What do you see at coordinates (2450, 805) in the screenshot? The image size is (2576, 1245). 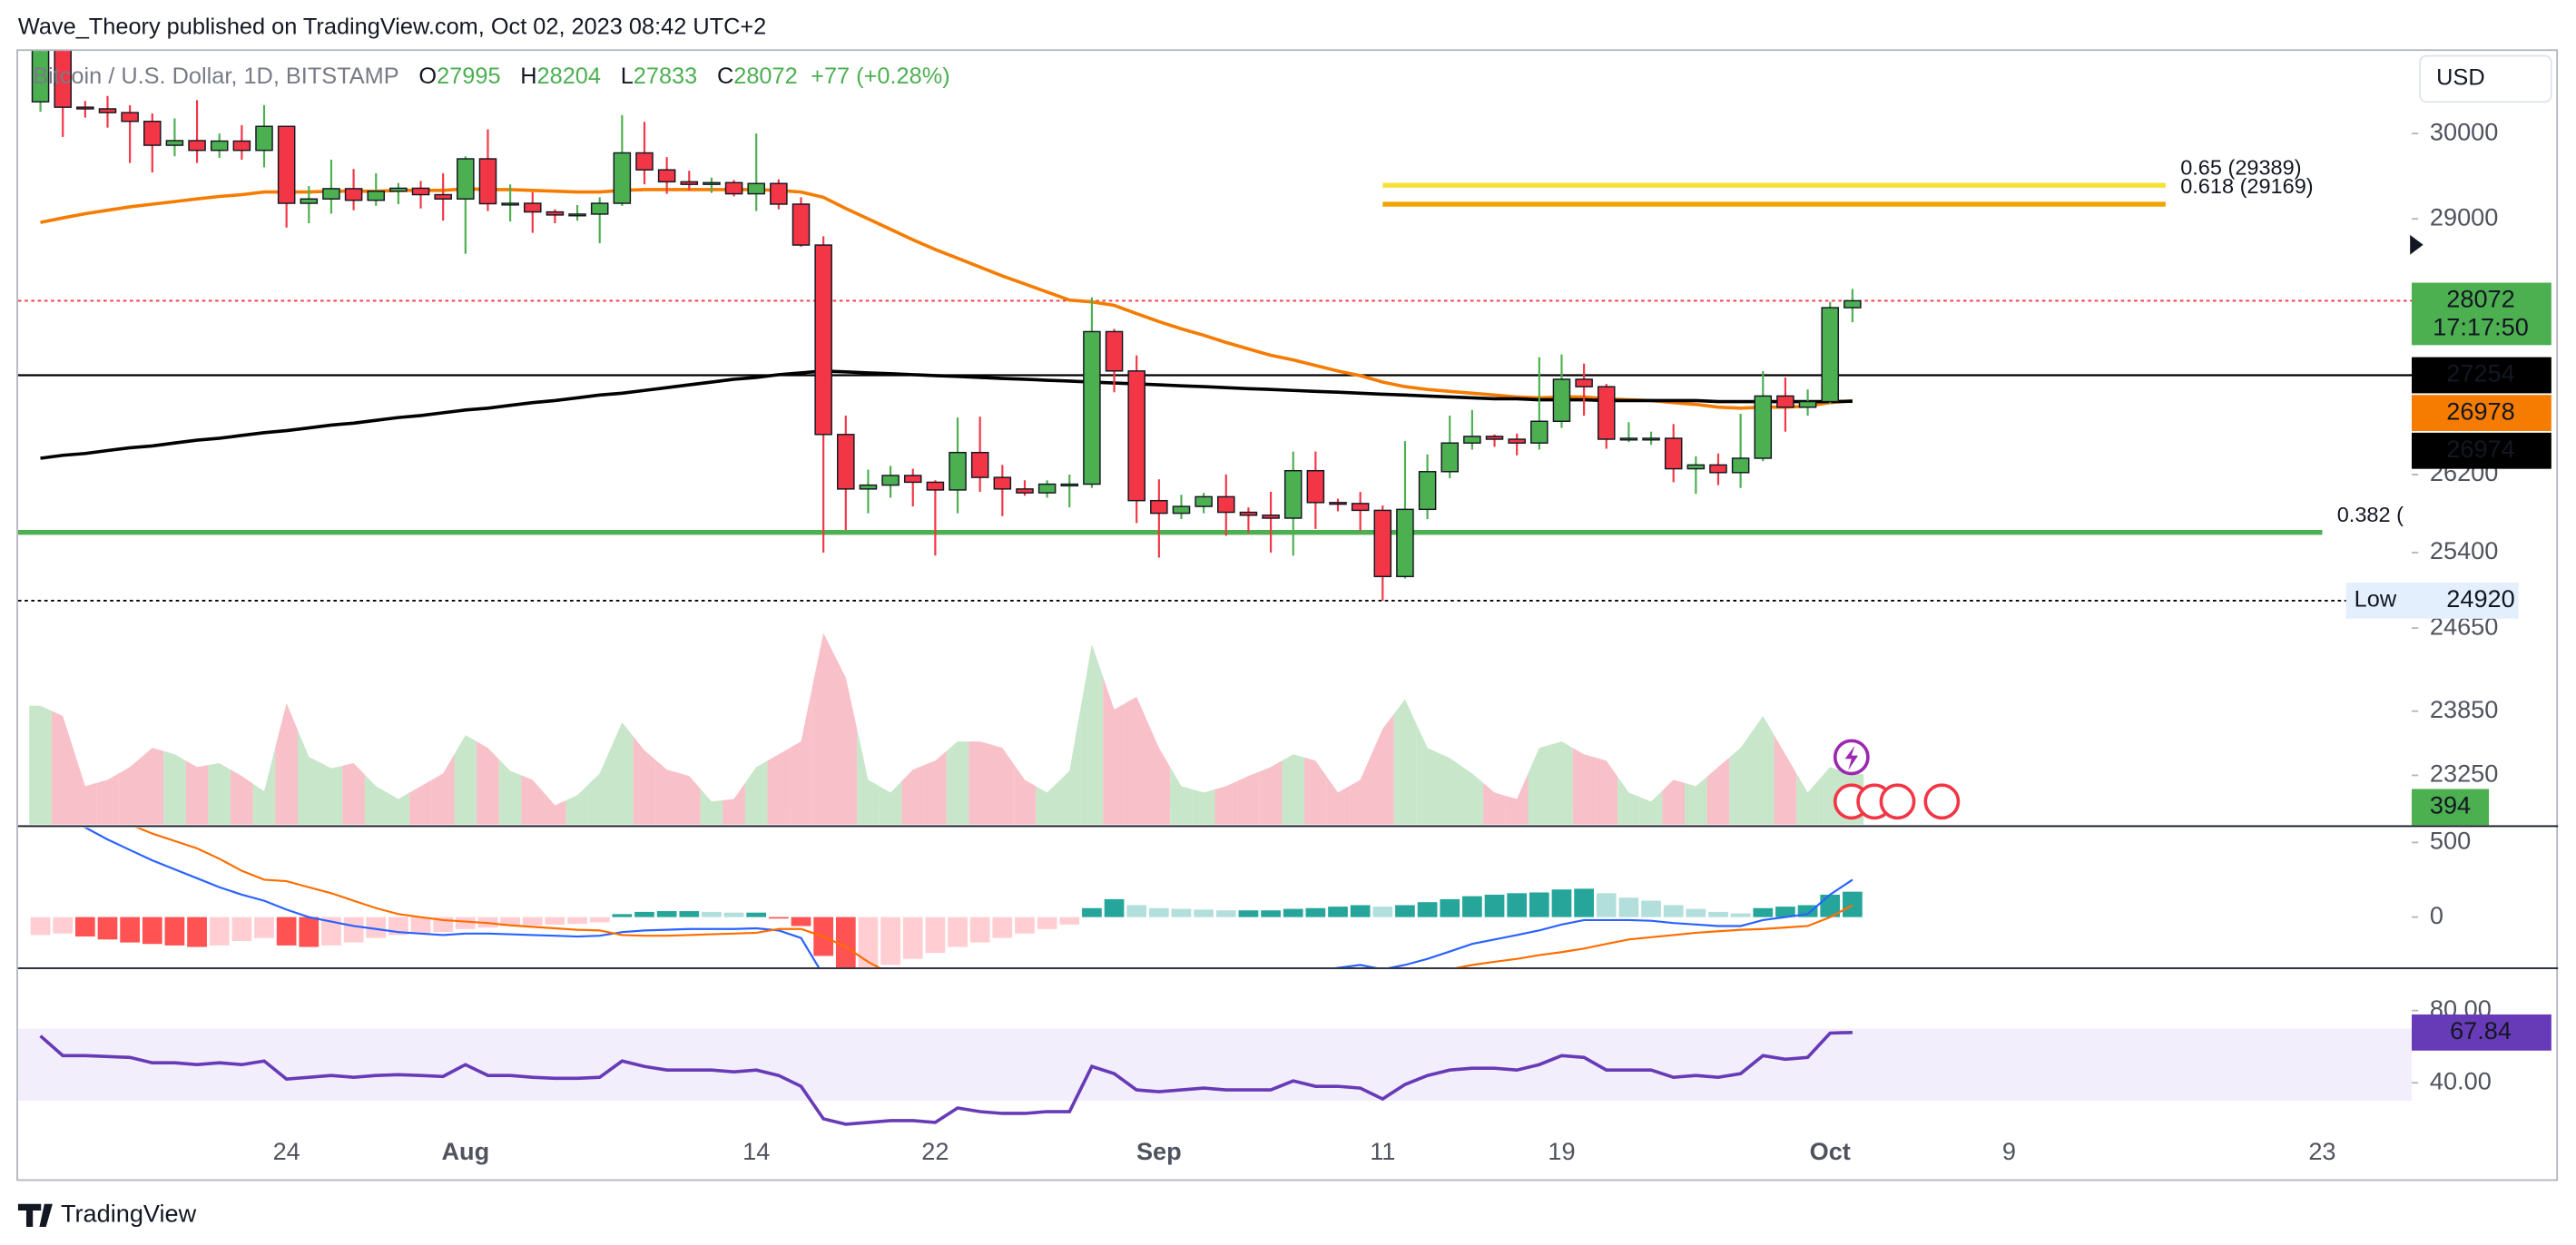 I see `volume-label: 394` at bounding box center [2450, 805].